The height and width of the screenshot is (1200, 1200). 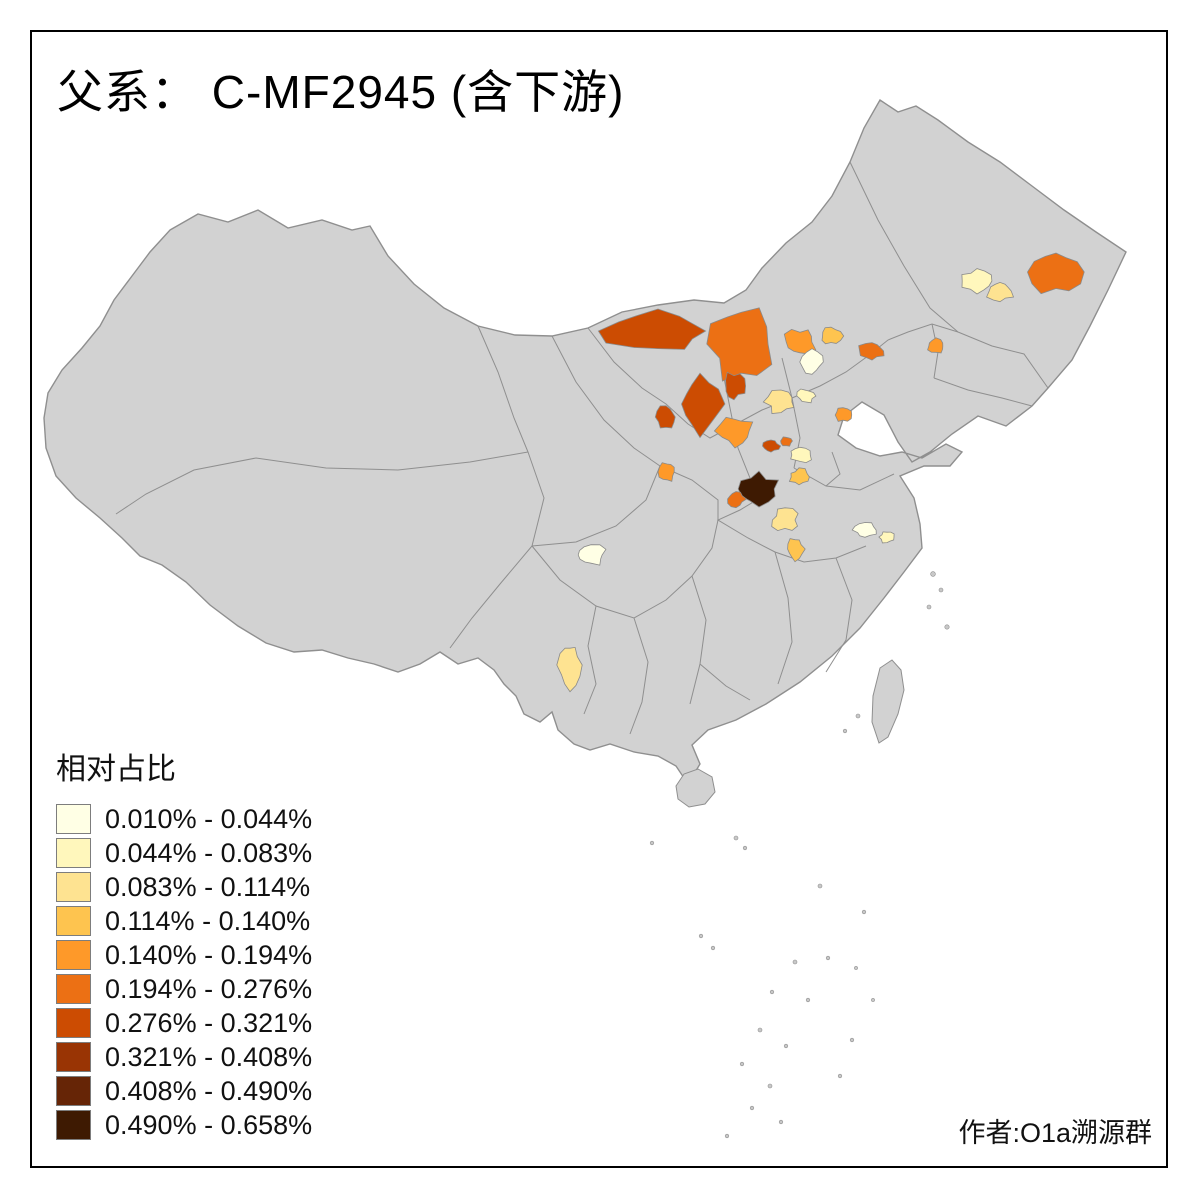 I want to click on legend-row: 0.114% - 0.140%, so click(x=184, y=921).